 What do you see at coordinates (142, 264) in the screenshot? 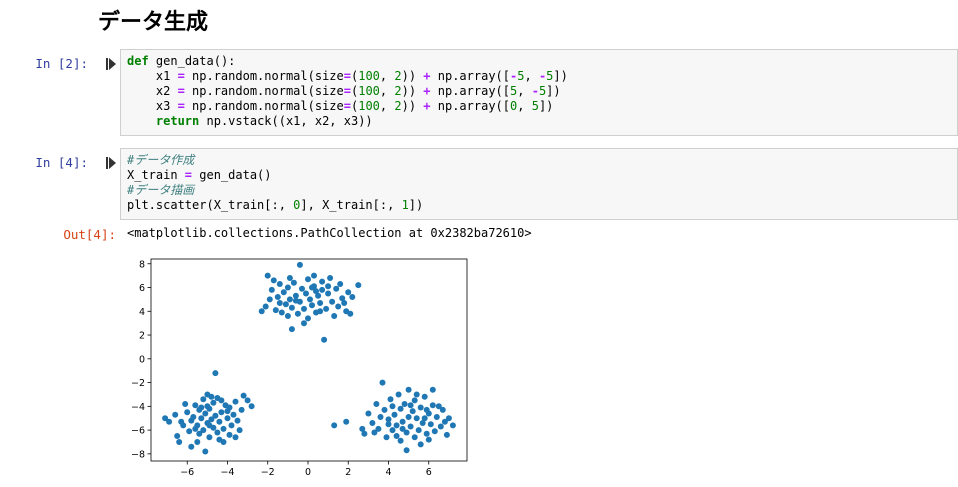
I see `y-tick-label: 8` at bounding box center [142, 264].